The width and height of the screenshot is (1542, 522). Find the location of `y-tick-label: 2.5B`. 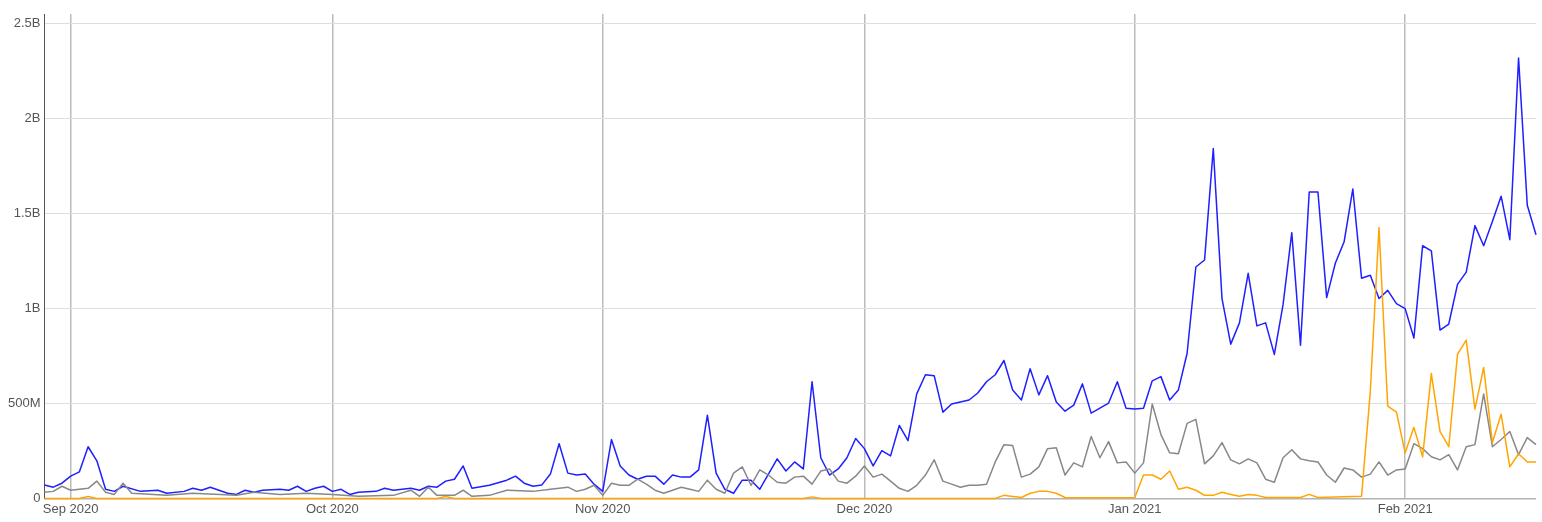

y-tick-label: 2.5B is located at coordinates (27, 23).